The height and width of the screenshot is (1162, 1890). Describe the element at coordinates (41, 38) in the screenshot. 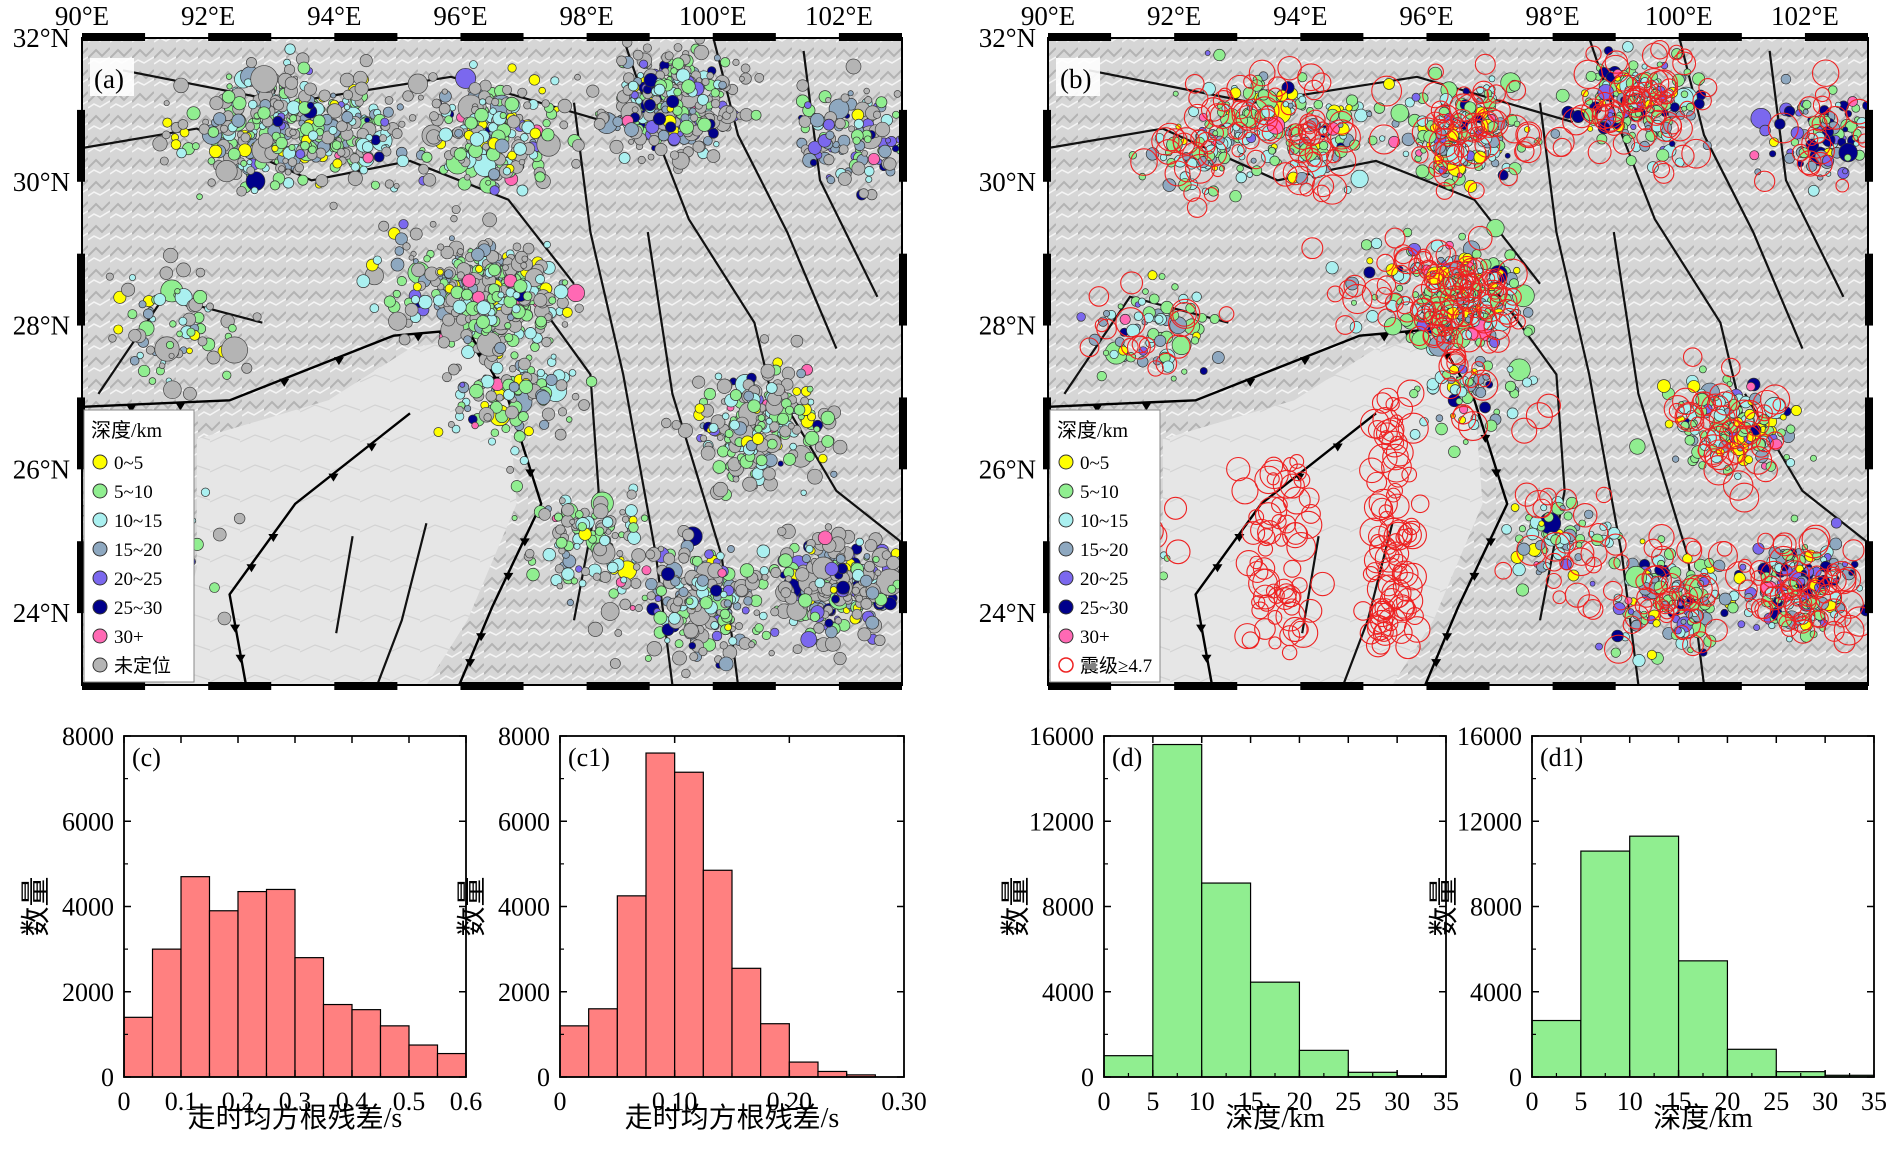

I see `y-tick-label: 32°N` at that location.